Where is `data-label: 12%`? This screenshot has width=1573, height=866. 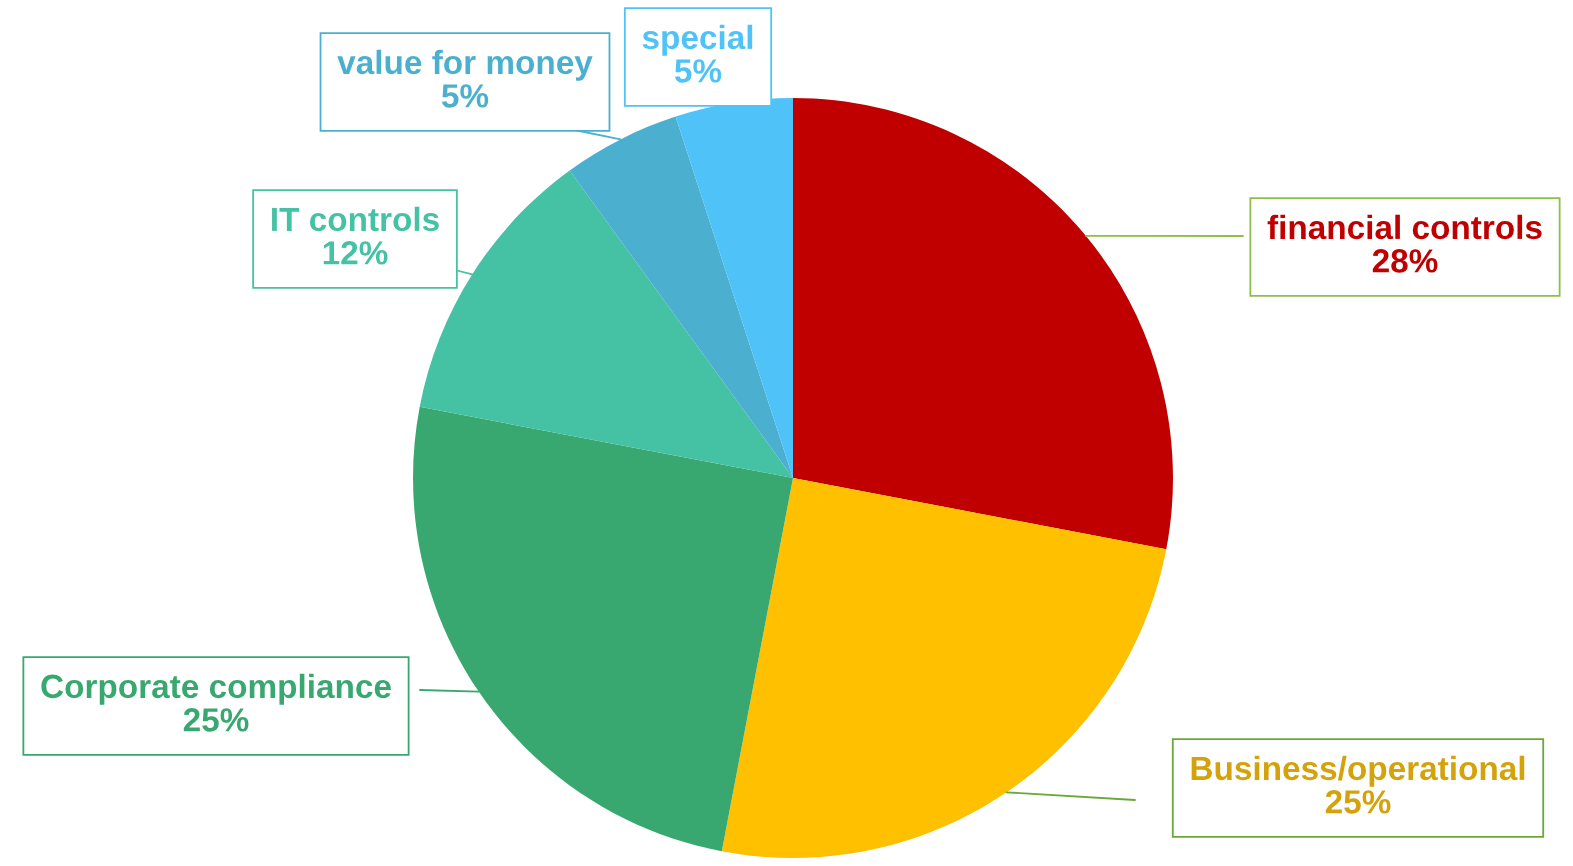
data-label: 12% is located at coordinates (355, 253).